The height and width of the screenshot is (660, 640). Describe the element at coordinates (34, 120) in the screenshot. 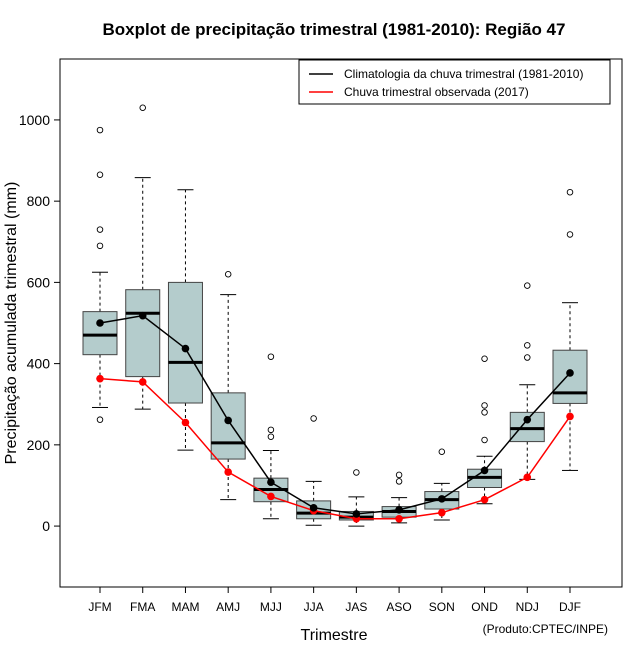

I see `y-tick-label: 1000` at that location.